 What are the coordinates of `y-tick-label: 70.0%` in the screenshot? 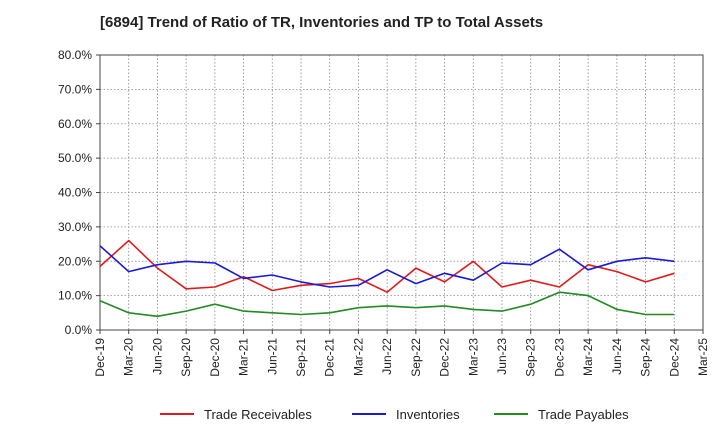 It's located at (75, 89).